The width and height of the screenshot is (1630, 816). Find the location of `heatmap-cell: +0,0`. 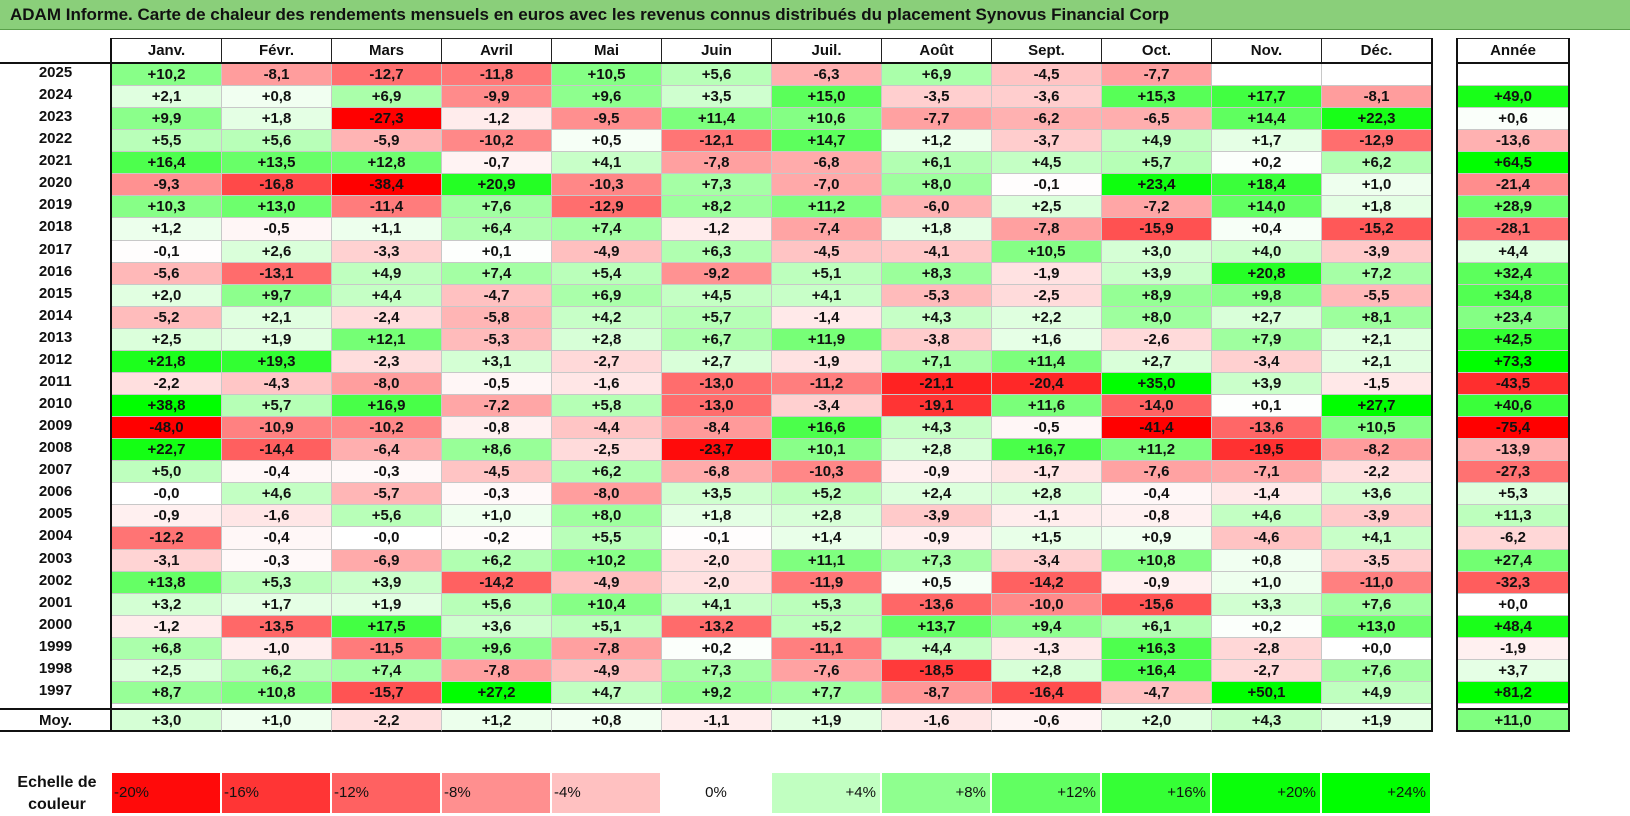

heatmap-cell: +0,0 is located at coordinates (1376, 648).